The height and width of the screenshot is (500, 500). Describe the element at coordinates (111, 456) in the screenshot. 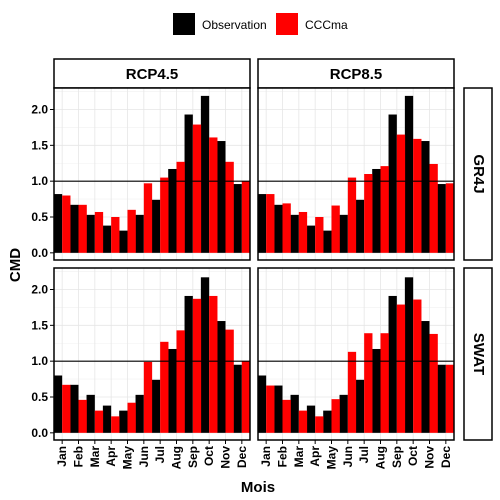

I see `x-tick-label-apr: Apr` at that location.